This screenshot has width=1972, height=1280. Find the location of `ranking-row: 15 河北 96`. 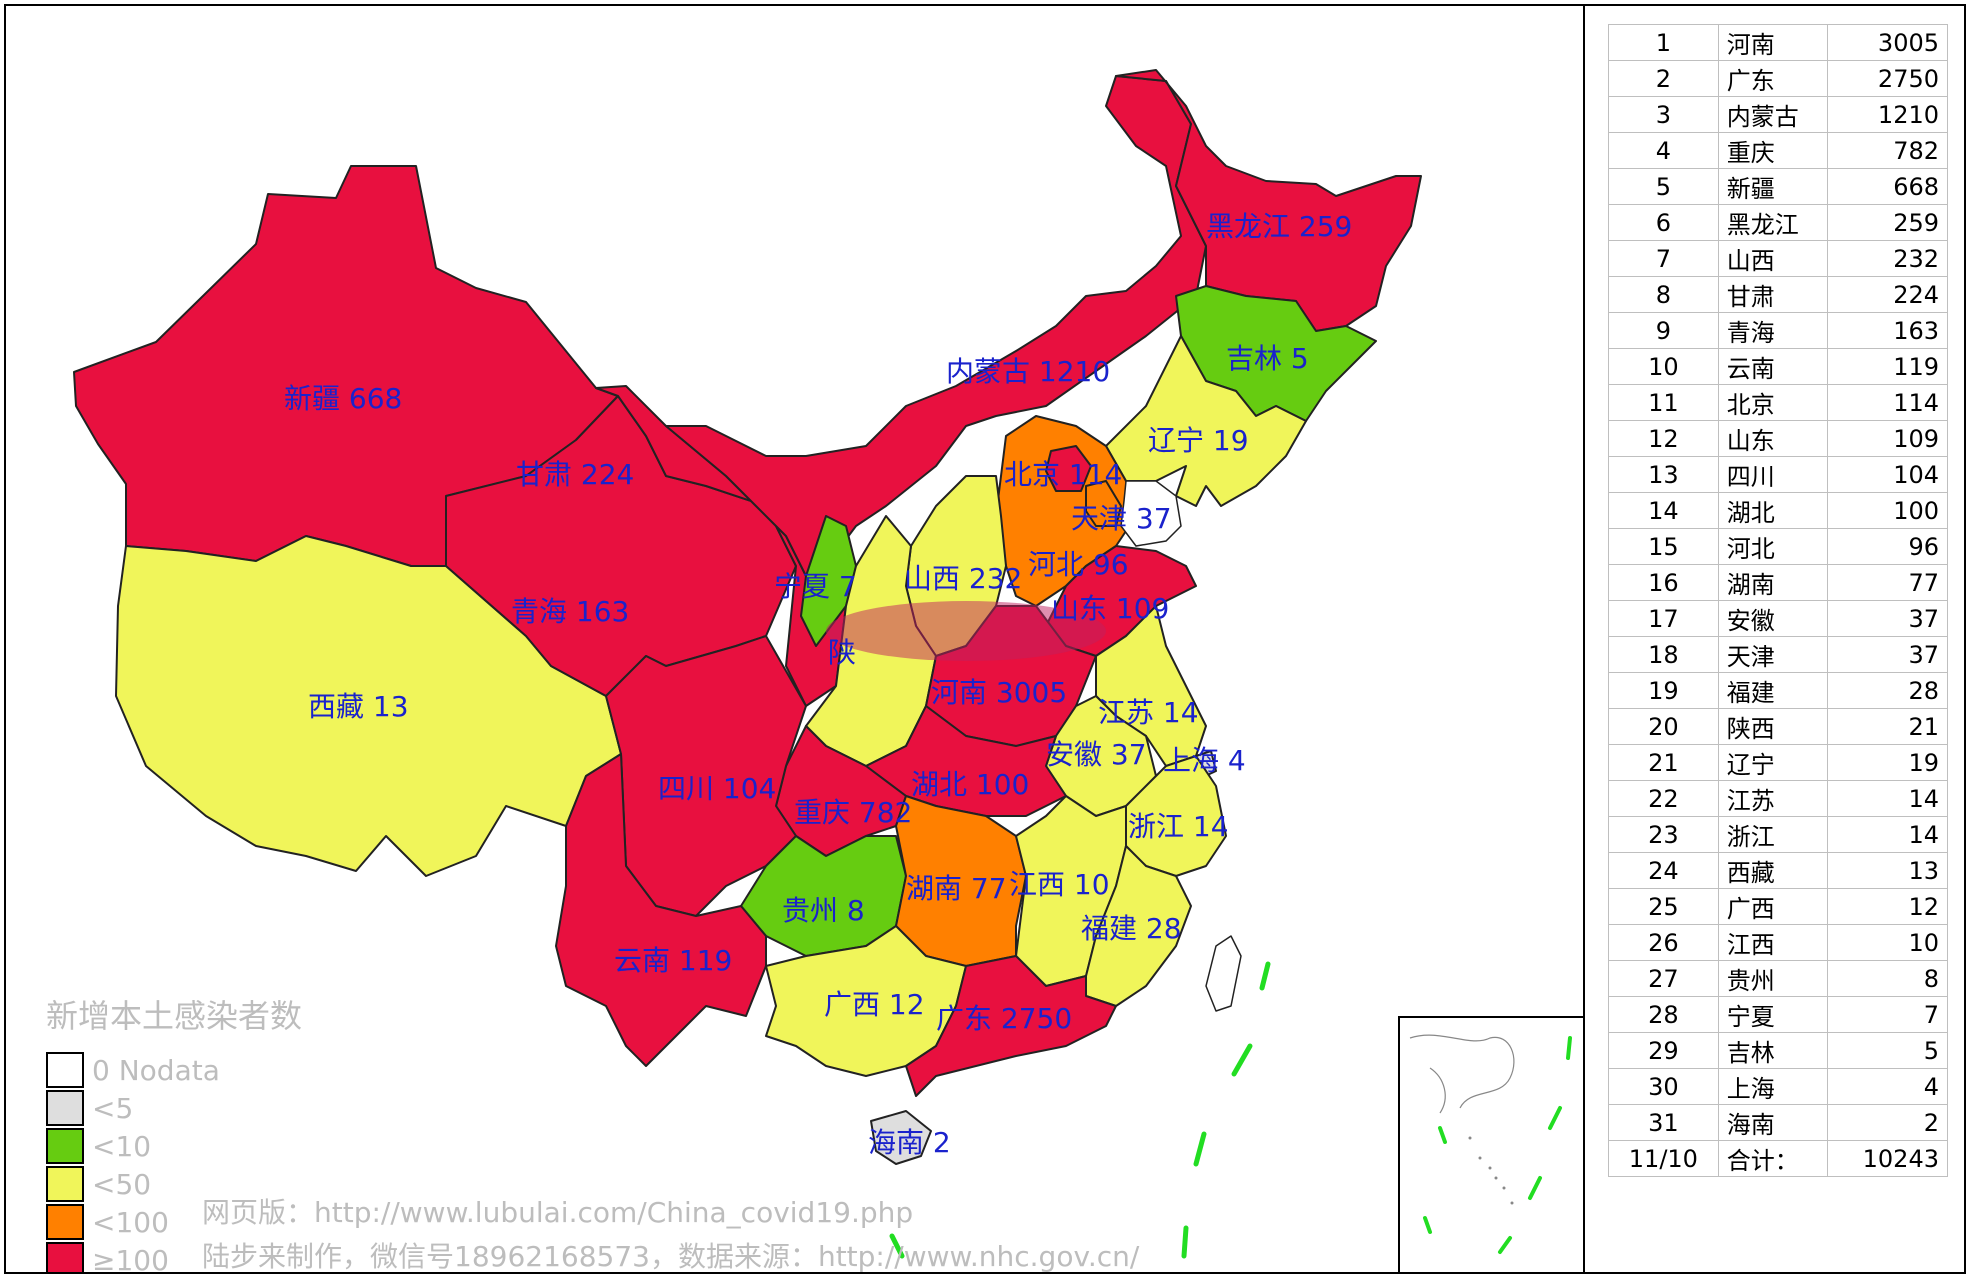

ranking-row: 15 河北 96 is located at coordinates (1778, 546).